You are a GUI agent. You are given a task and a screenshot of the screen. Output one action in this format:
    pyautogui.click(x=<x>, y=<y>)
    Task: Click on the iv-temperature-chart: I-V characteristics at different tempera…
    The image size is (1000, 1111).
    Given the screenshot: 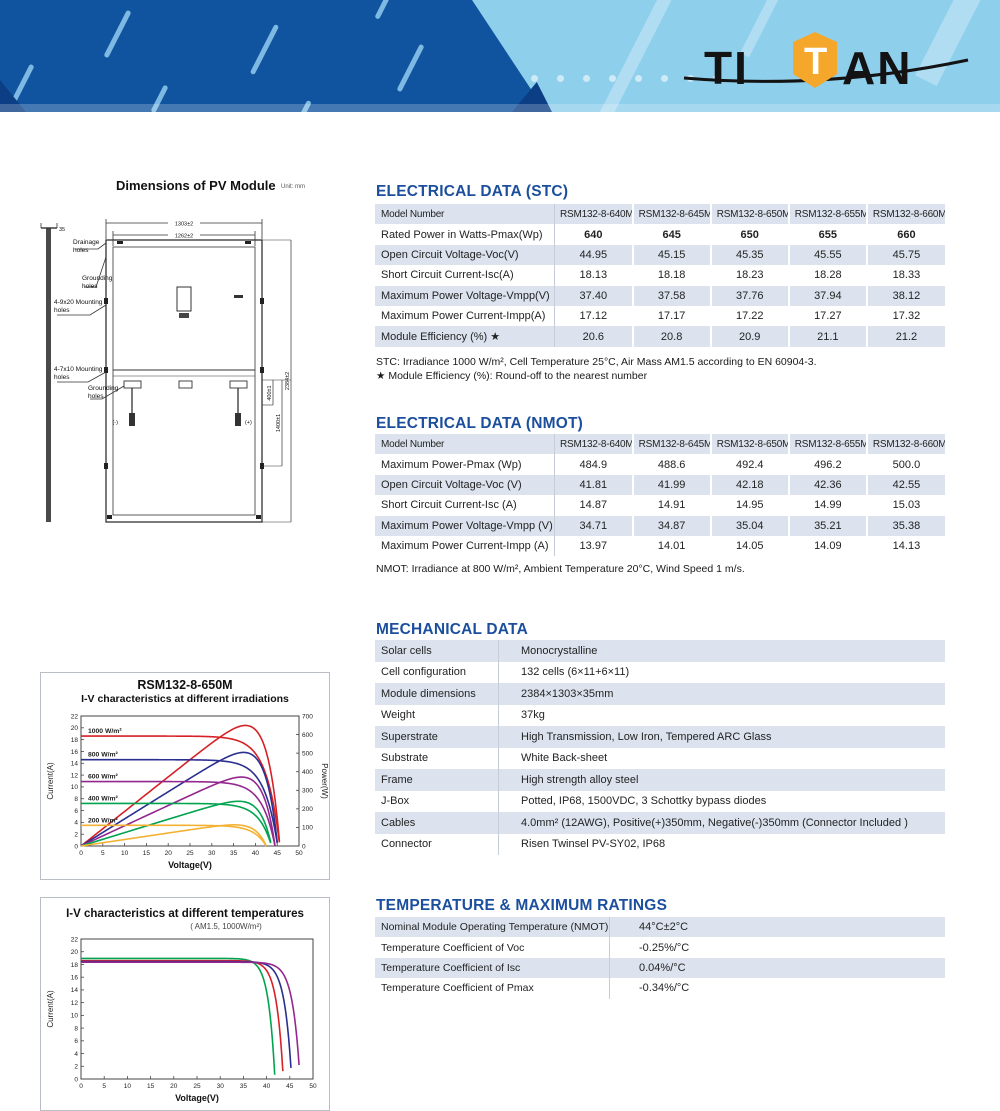 What is the action you would take?
    pyautogui.click(x=185, y=1004)
    